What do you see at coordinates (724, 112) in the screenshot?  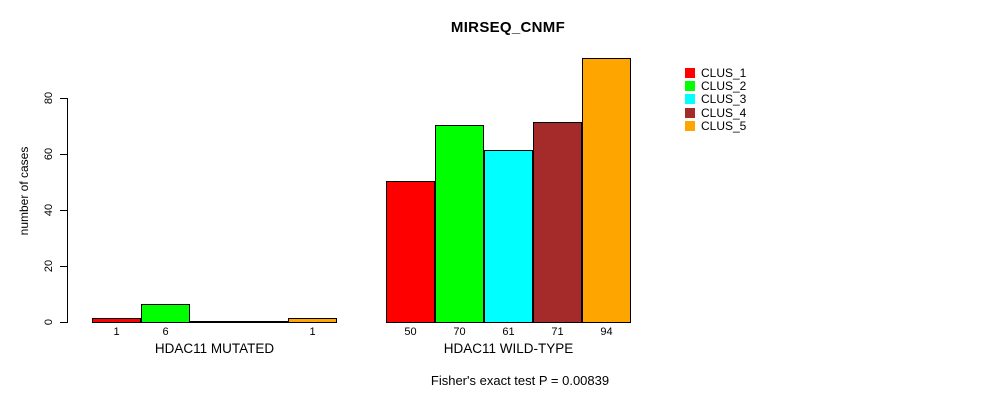 I see `legend-label: CLUS_4` at bounding box center [724, 112].